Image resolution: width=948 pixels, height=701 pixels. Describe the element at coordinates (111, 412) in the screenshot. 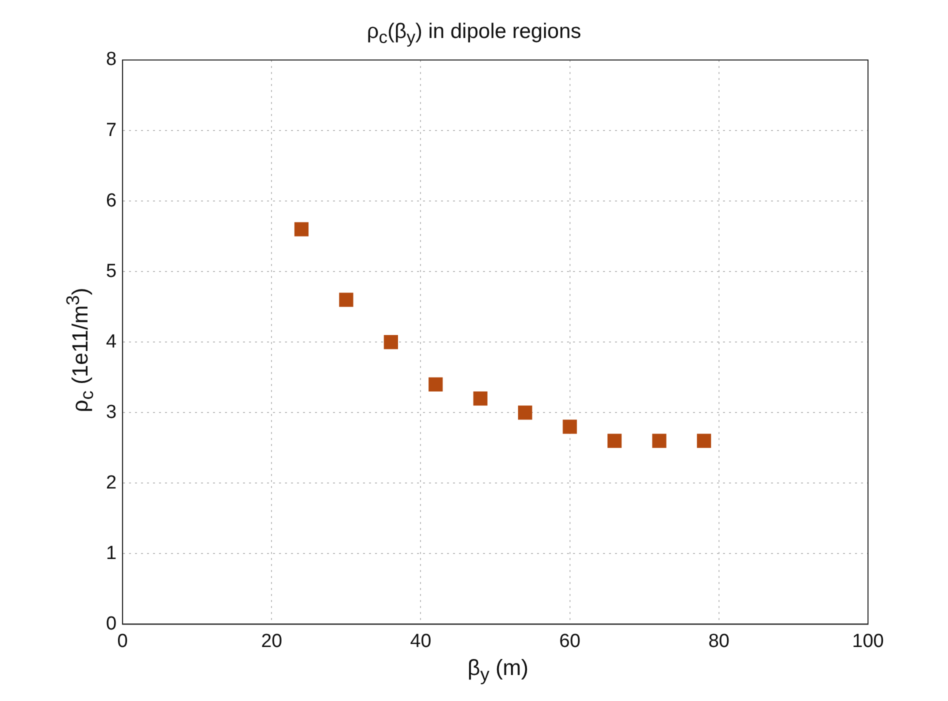

I see `y-tick-label: 3` at that location.